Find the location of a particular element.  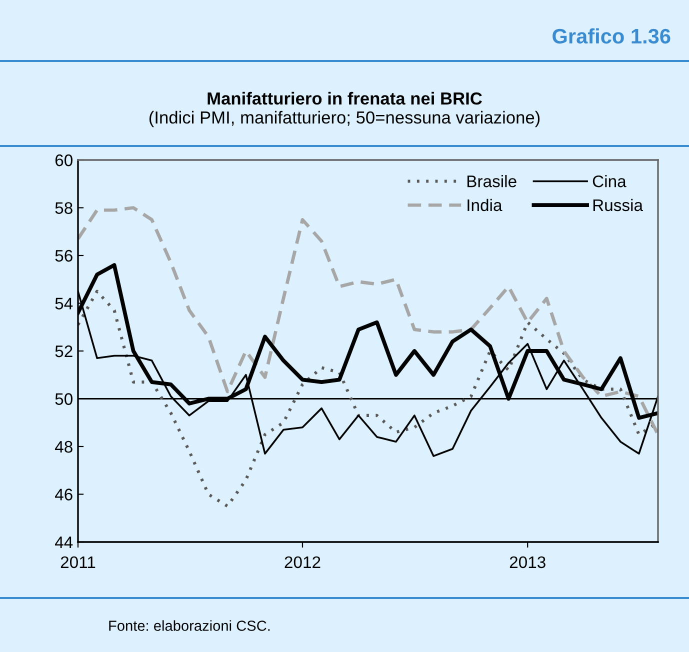

y-tick-label: 60 is located at coordinates (63, 160).